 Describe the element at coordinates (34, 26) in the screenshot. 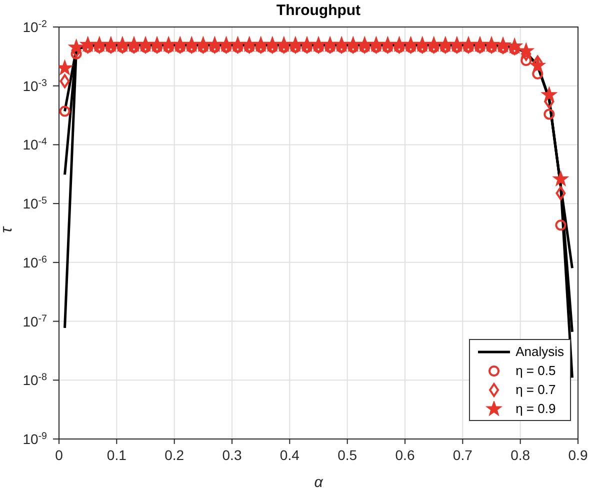

I see `y-tick-label: 10$^{-2}$` at that location.